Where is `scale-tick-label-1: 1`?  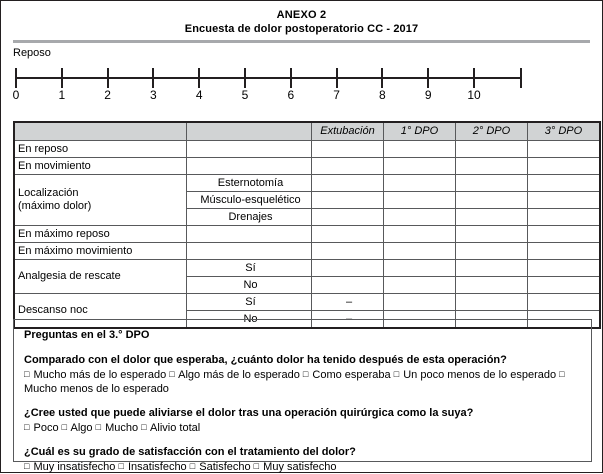
scale-tick-label-1: 1 is located at coordinates (62, 95).